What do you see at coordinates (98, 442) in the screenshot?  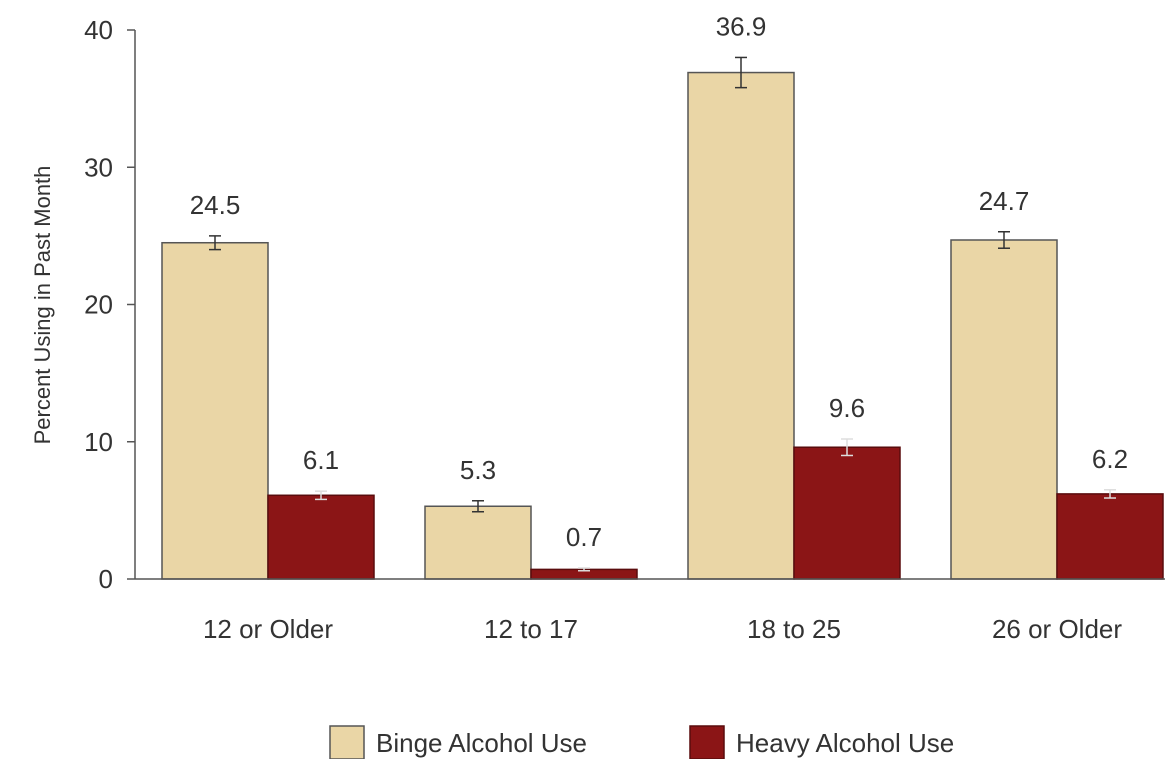 I see `y-tick-label: 10` at bounding box center [98, 442].